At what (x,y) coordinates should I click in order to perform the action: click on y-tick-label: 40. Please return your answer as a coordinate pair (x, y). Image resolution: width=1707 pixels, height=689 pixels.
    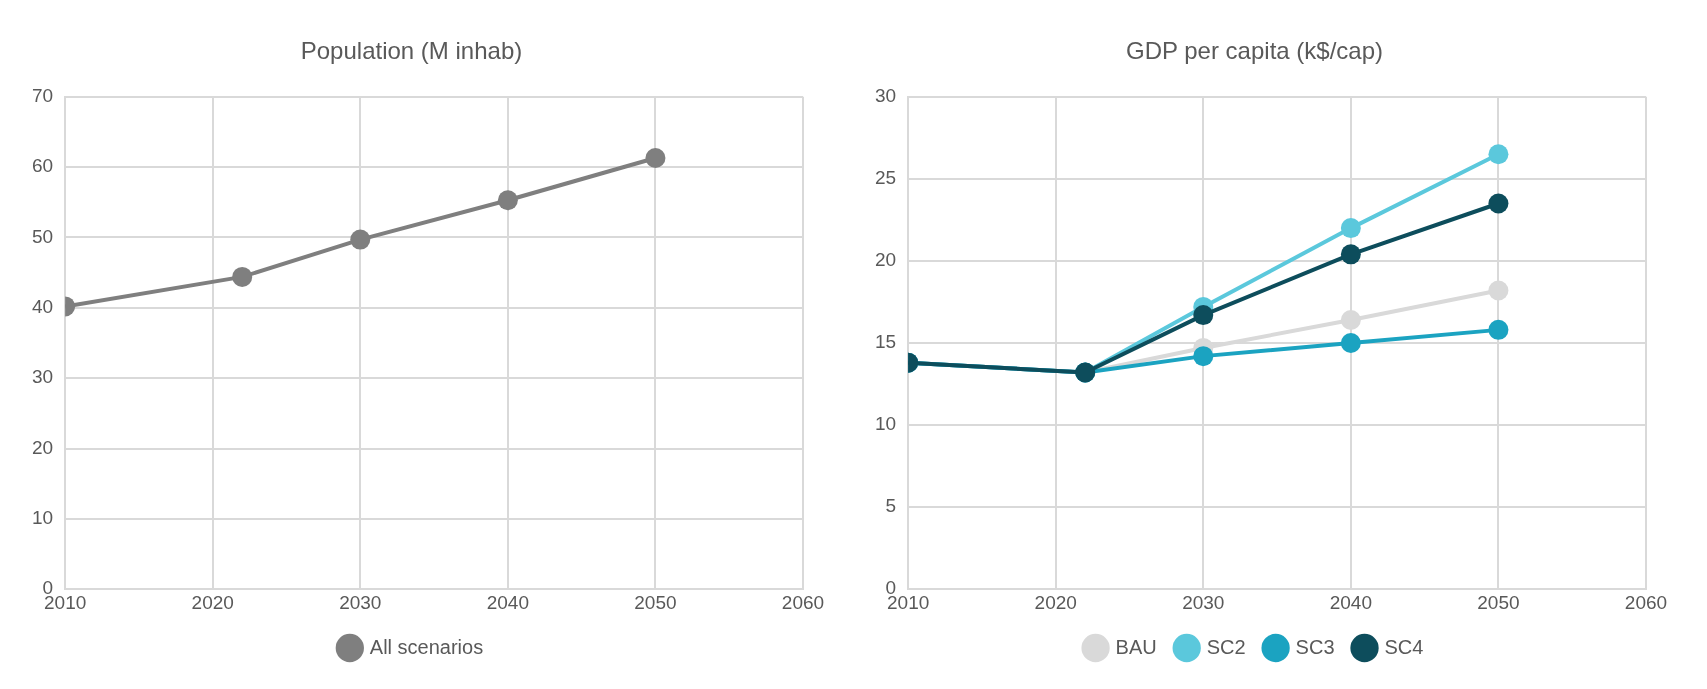
    Looking at the image, I should click on (42, 307).